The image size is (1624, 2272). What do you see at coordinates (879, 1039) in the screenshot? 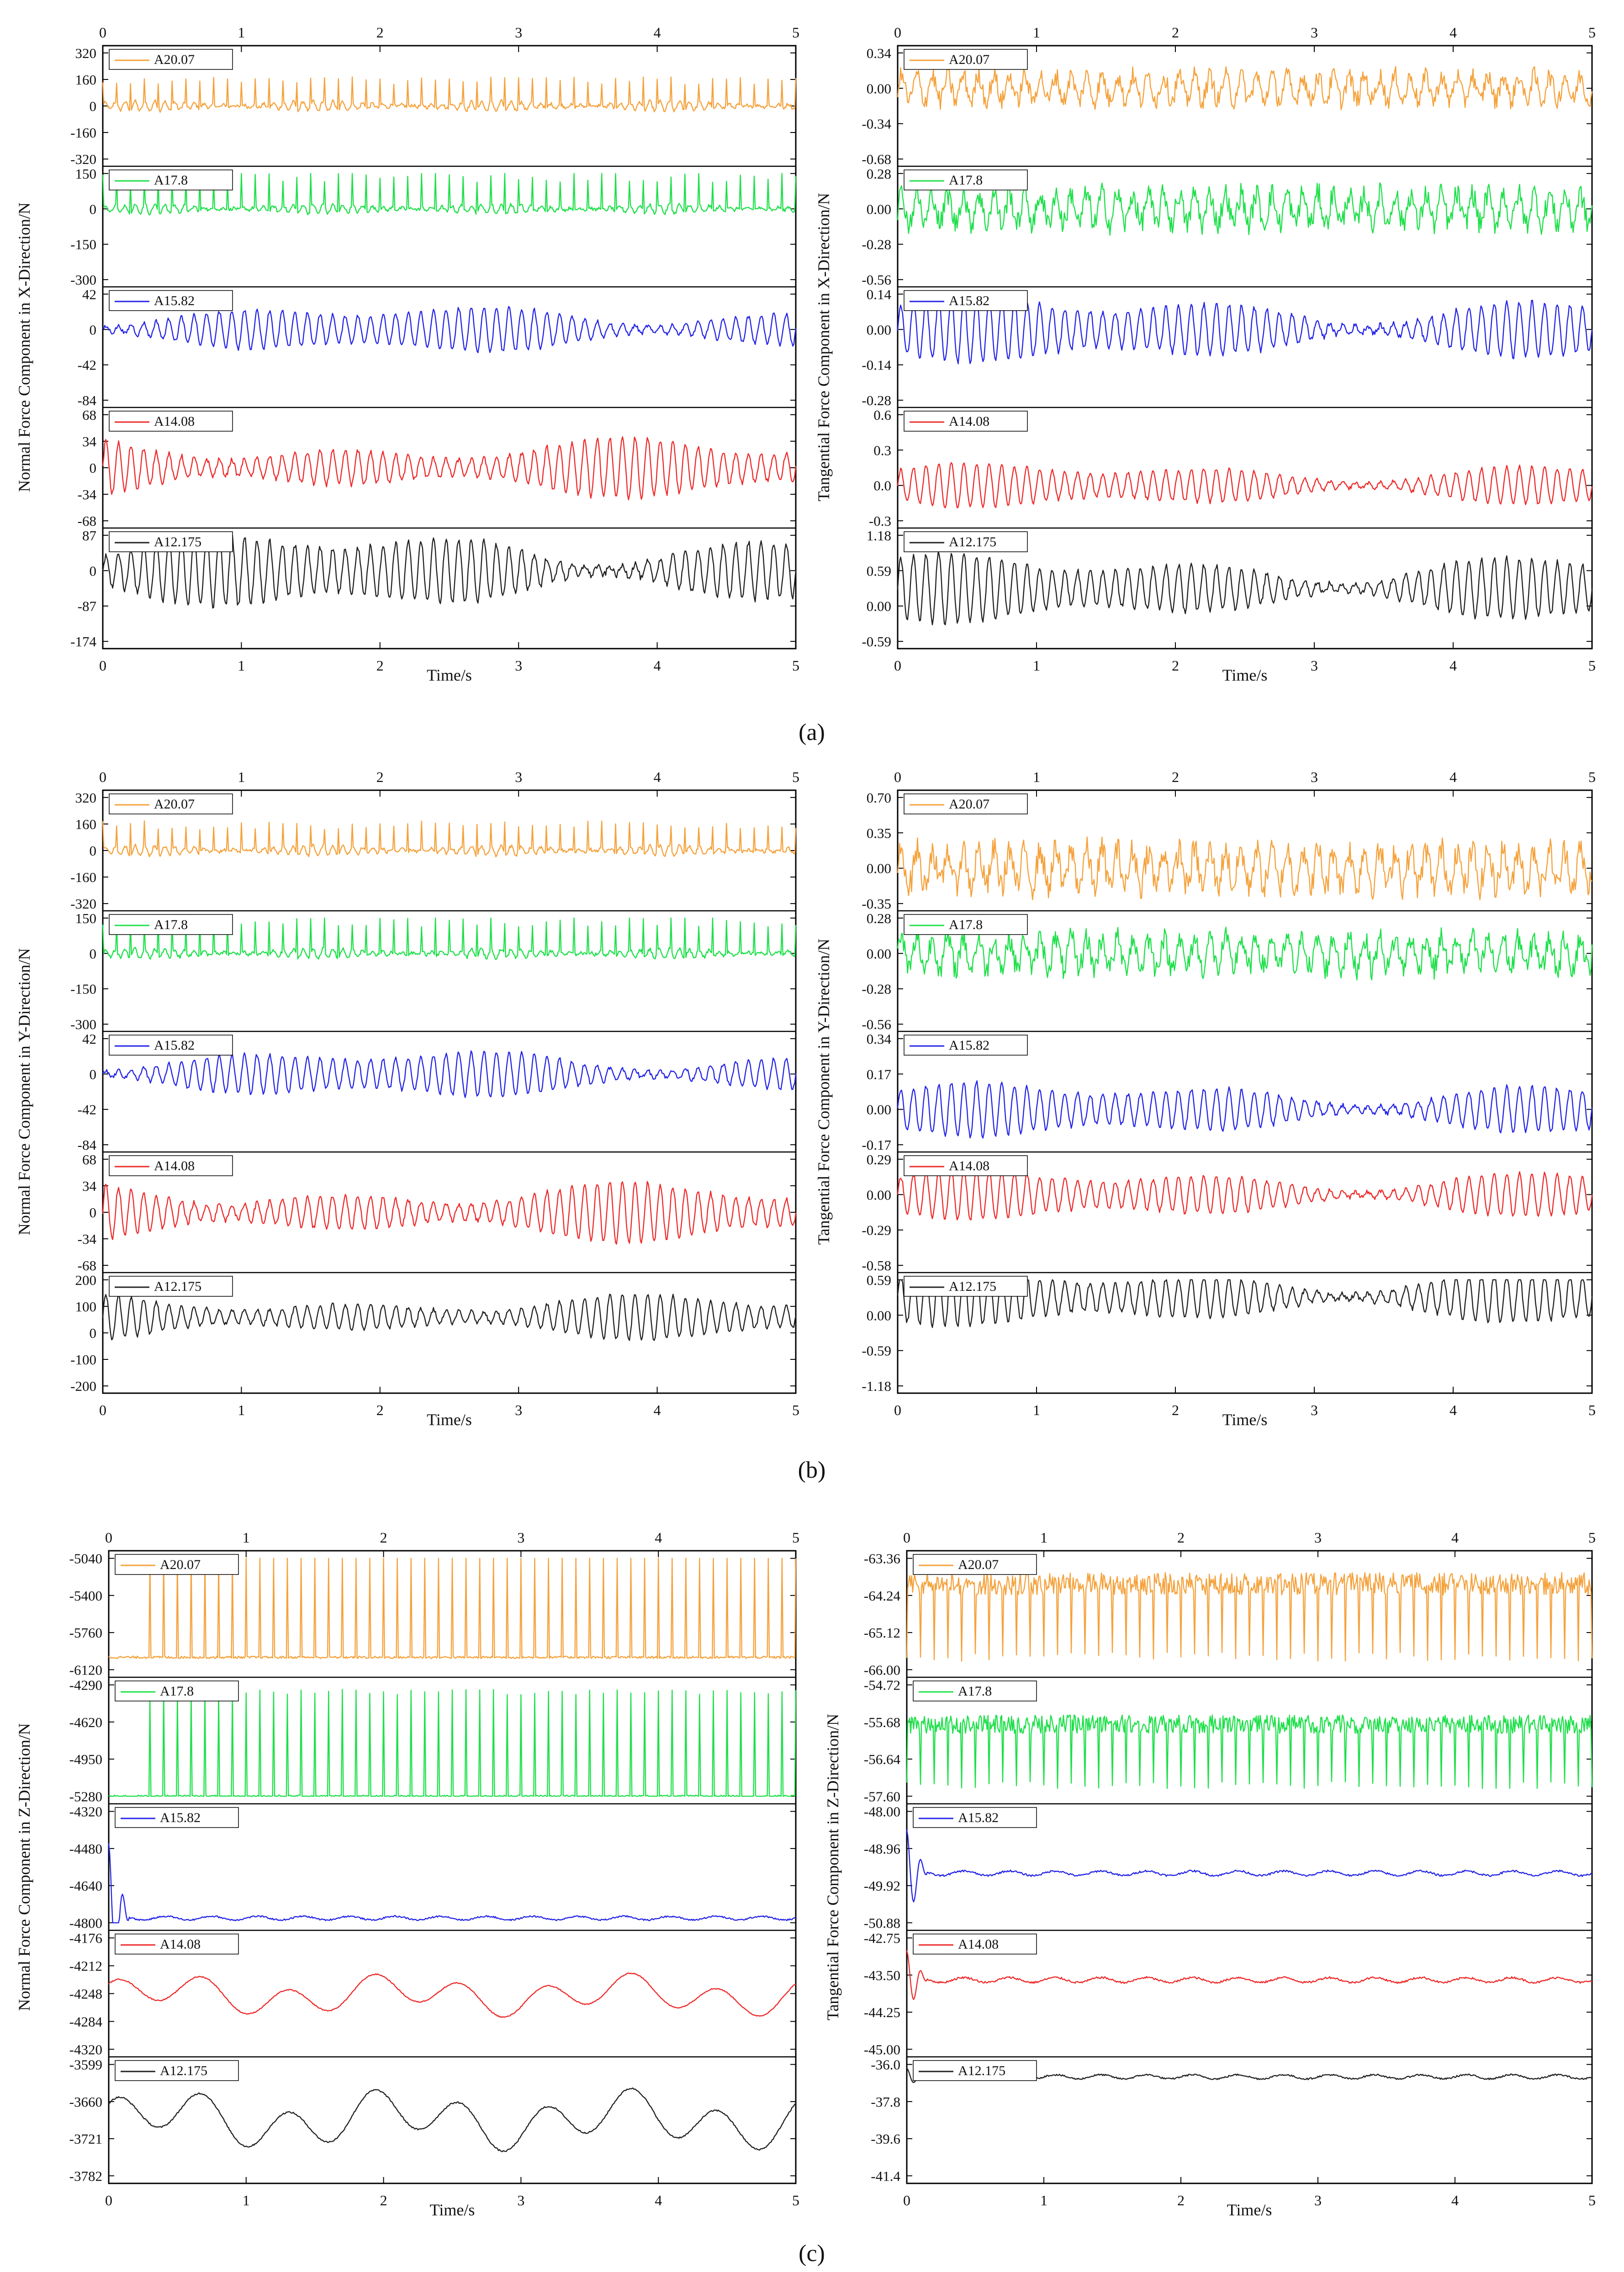
I see `y-tick-label: 0.34` at bounding box center [879, 1039].